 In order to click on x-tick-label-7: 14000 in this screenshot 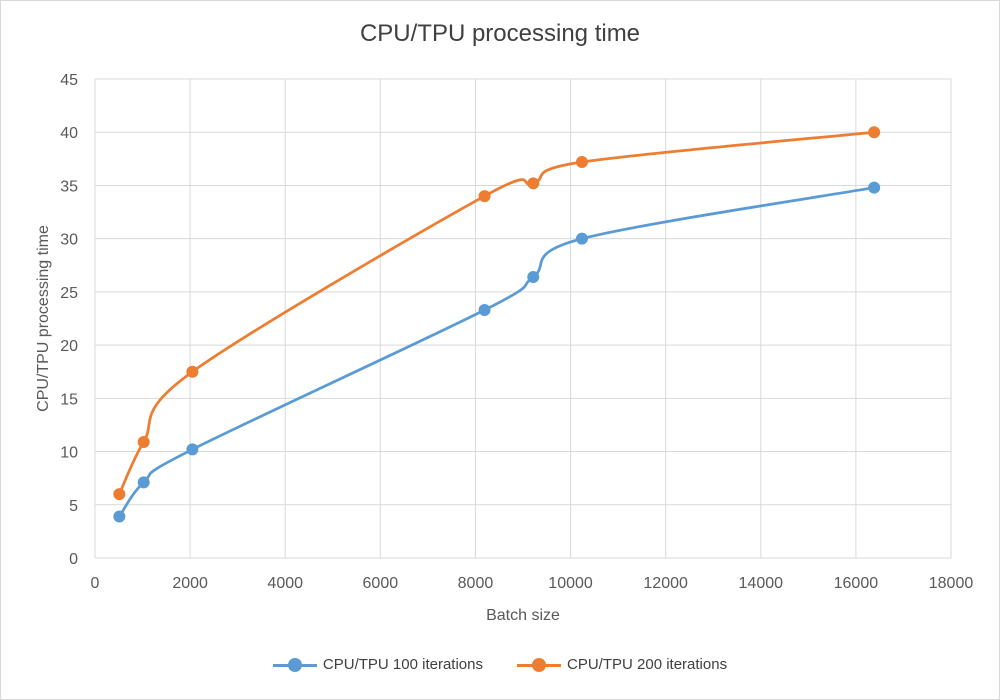, I will do `click(761, 583)`.